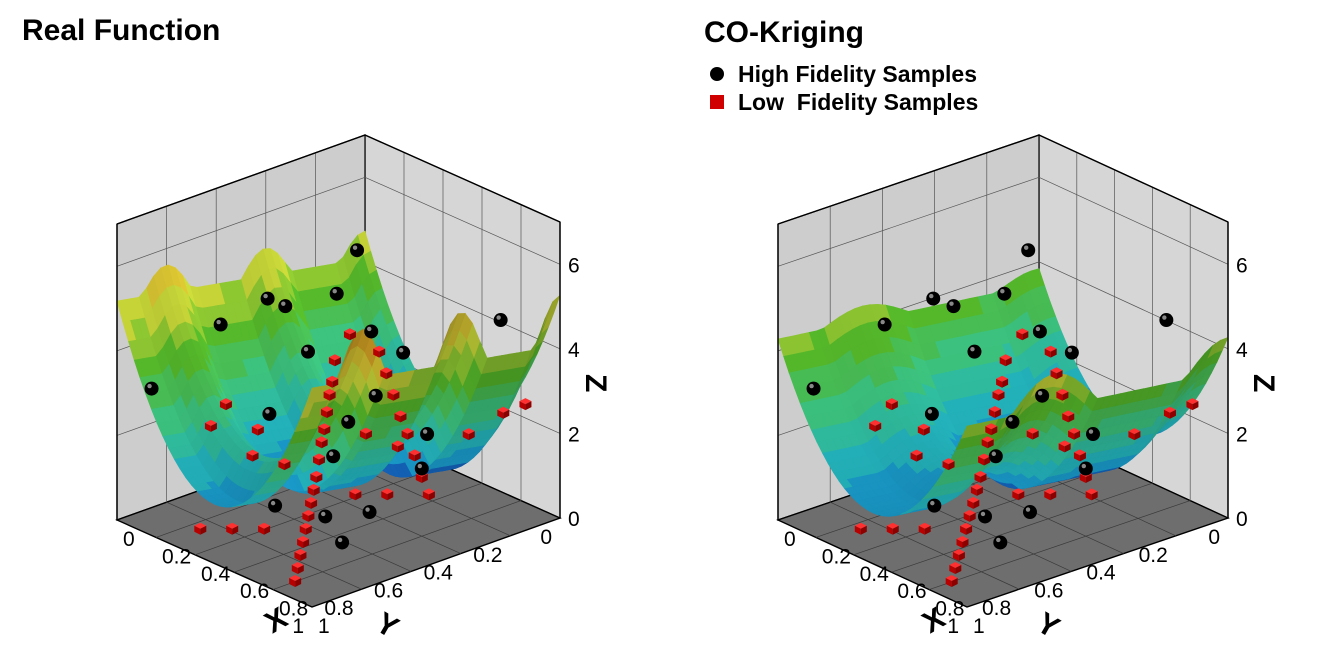 Image resolution: width=1332 pixels, height=650 pixels. I want to click on y-tick-label: 0, so click(1214, 537).